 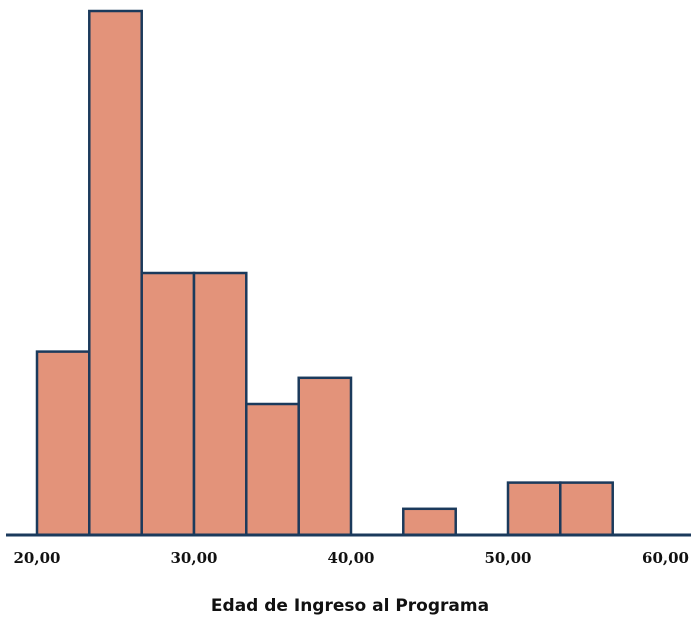 I want to click on x-tick-label: 40,00, so click(x=351, y=558).